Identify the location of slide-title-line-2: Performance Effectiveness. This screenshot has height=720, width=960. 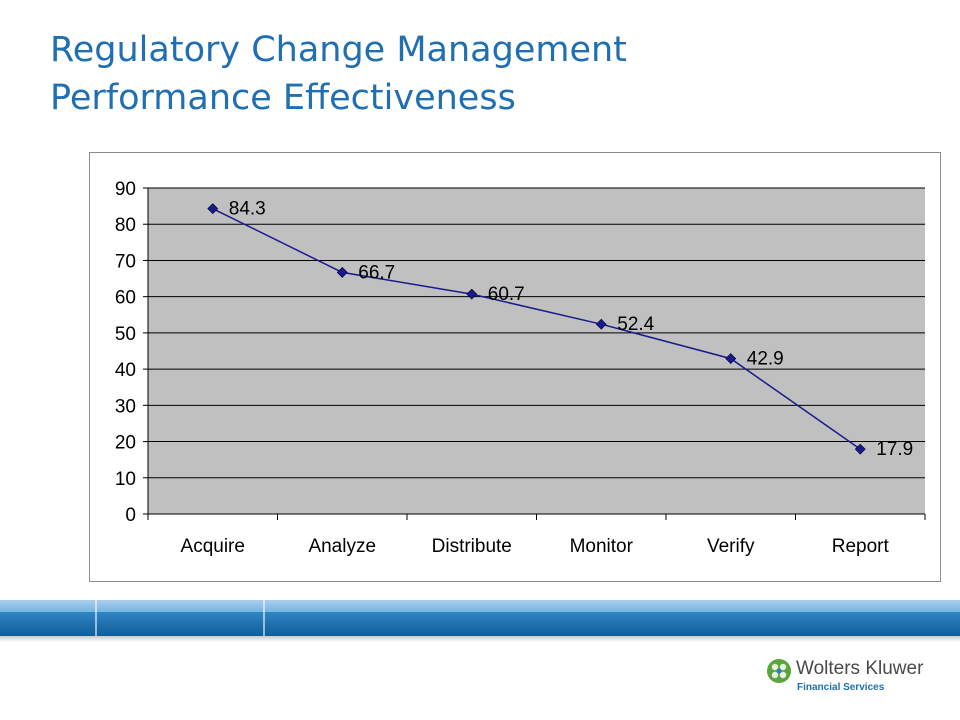
(283, 98).